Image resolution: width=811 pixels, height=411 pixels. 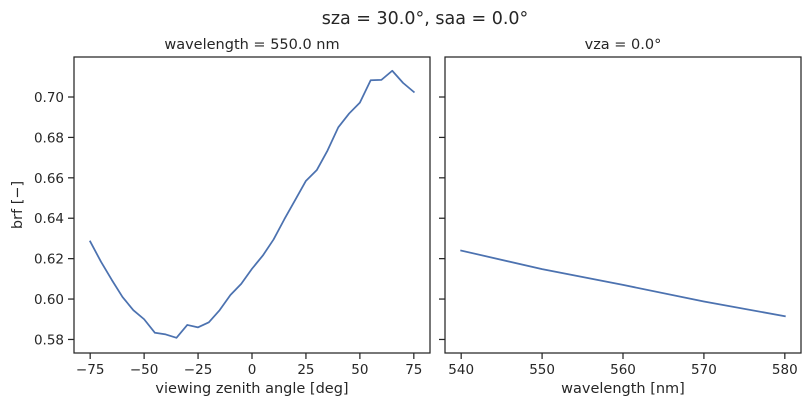 What do you see at coordinates (623, 389) in the screenshot?
I see `x-axis-label: wavelength [nm]` at bounding box center [623, 389].